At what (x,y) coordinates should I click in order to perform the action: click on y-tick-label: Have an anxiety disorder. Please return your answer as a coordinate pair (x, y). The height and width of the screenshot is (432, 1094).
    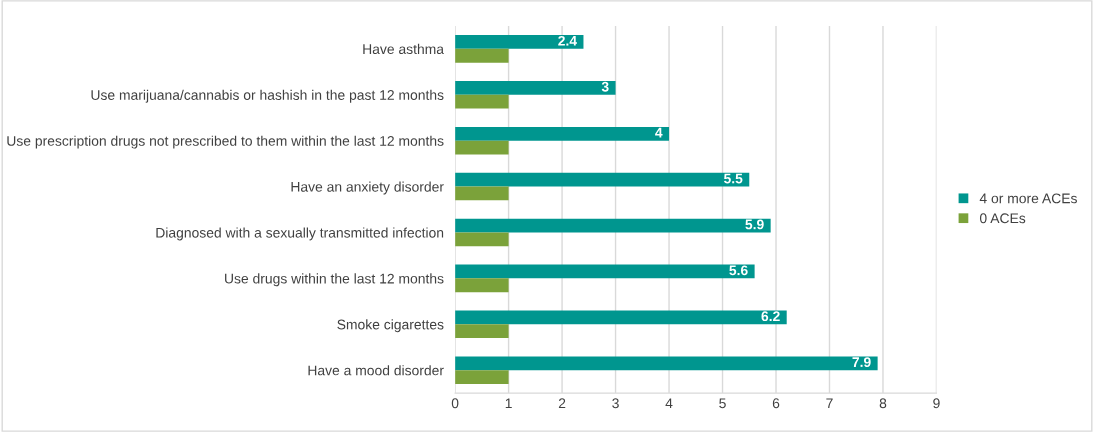
    Looking at the image, I should click on (367, 188).